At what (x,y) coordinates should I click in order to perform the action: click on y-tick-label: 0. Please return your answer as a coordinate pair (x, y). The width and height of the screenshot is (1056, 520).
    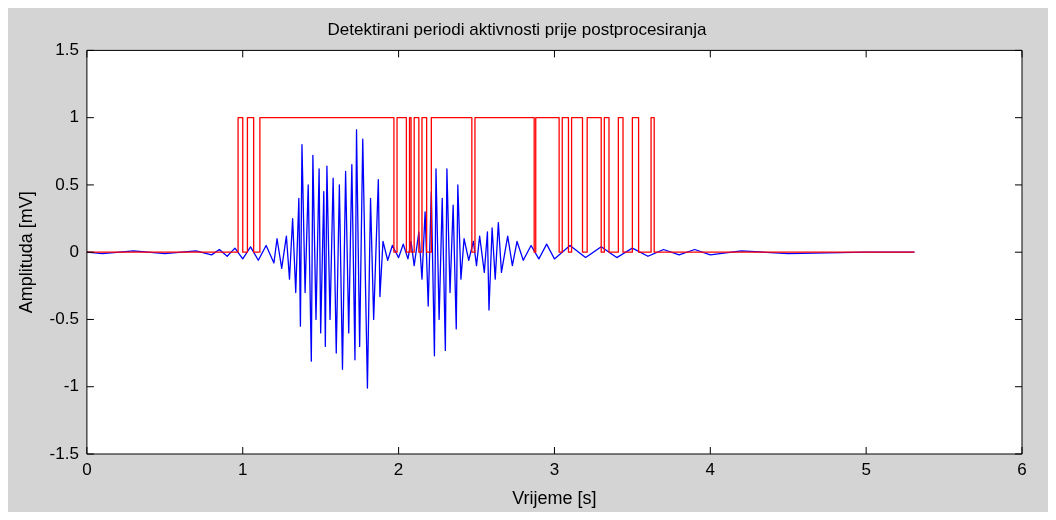
    Looking at the image, I should click on (74, 251).